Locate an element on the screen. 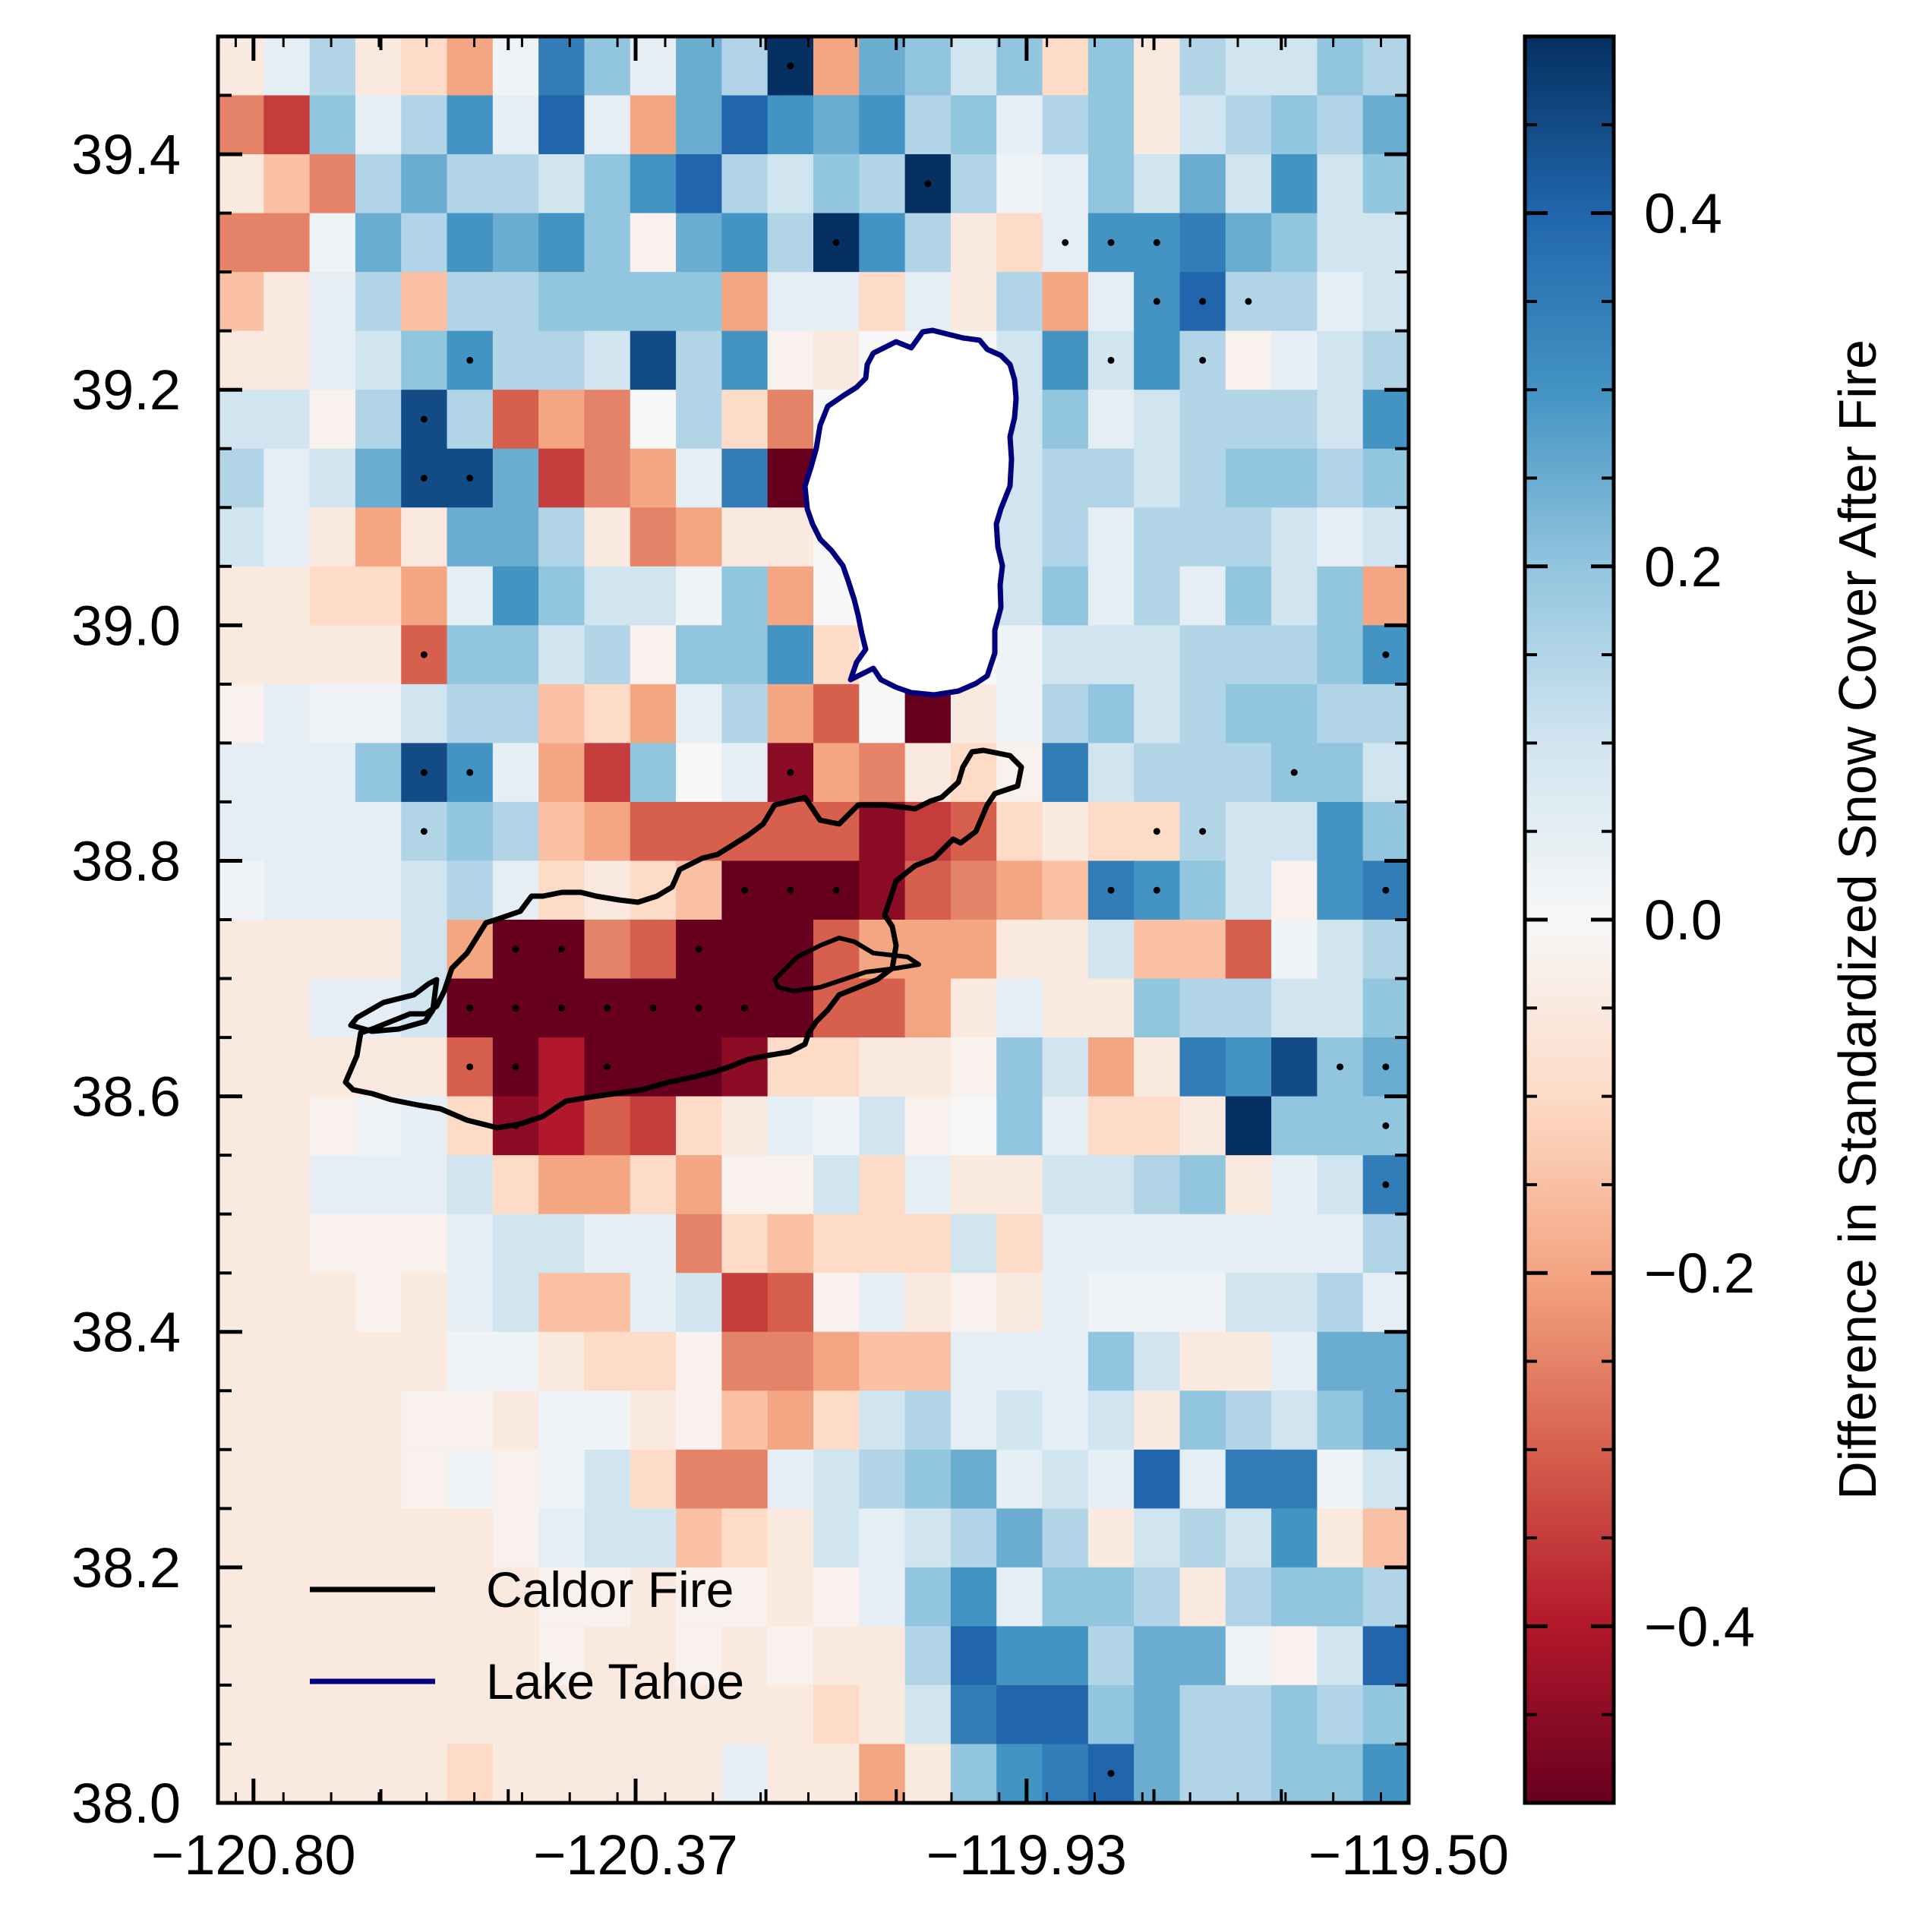 The width and height of the screenshot is (1919, 1932). lake-tahoe-outline is located at coordinates (911, 512).